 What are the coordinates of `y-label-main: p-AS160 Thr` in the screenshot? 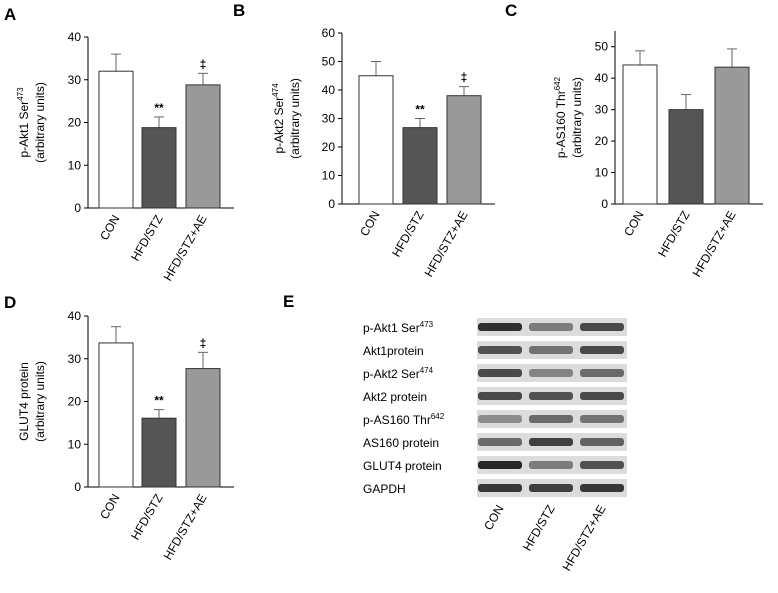 It's located at (561, 124).